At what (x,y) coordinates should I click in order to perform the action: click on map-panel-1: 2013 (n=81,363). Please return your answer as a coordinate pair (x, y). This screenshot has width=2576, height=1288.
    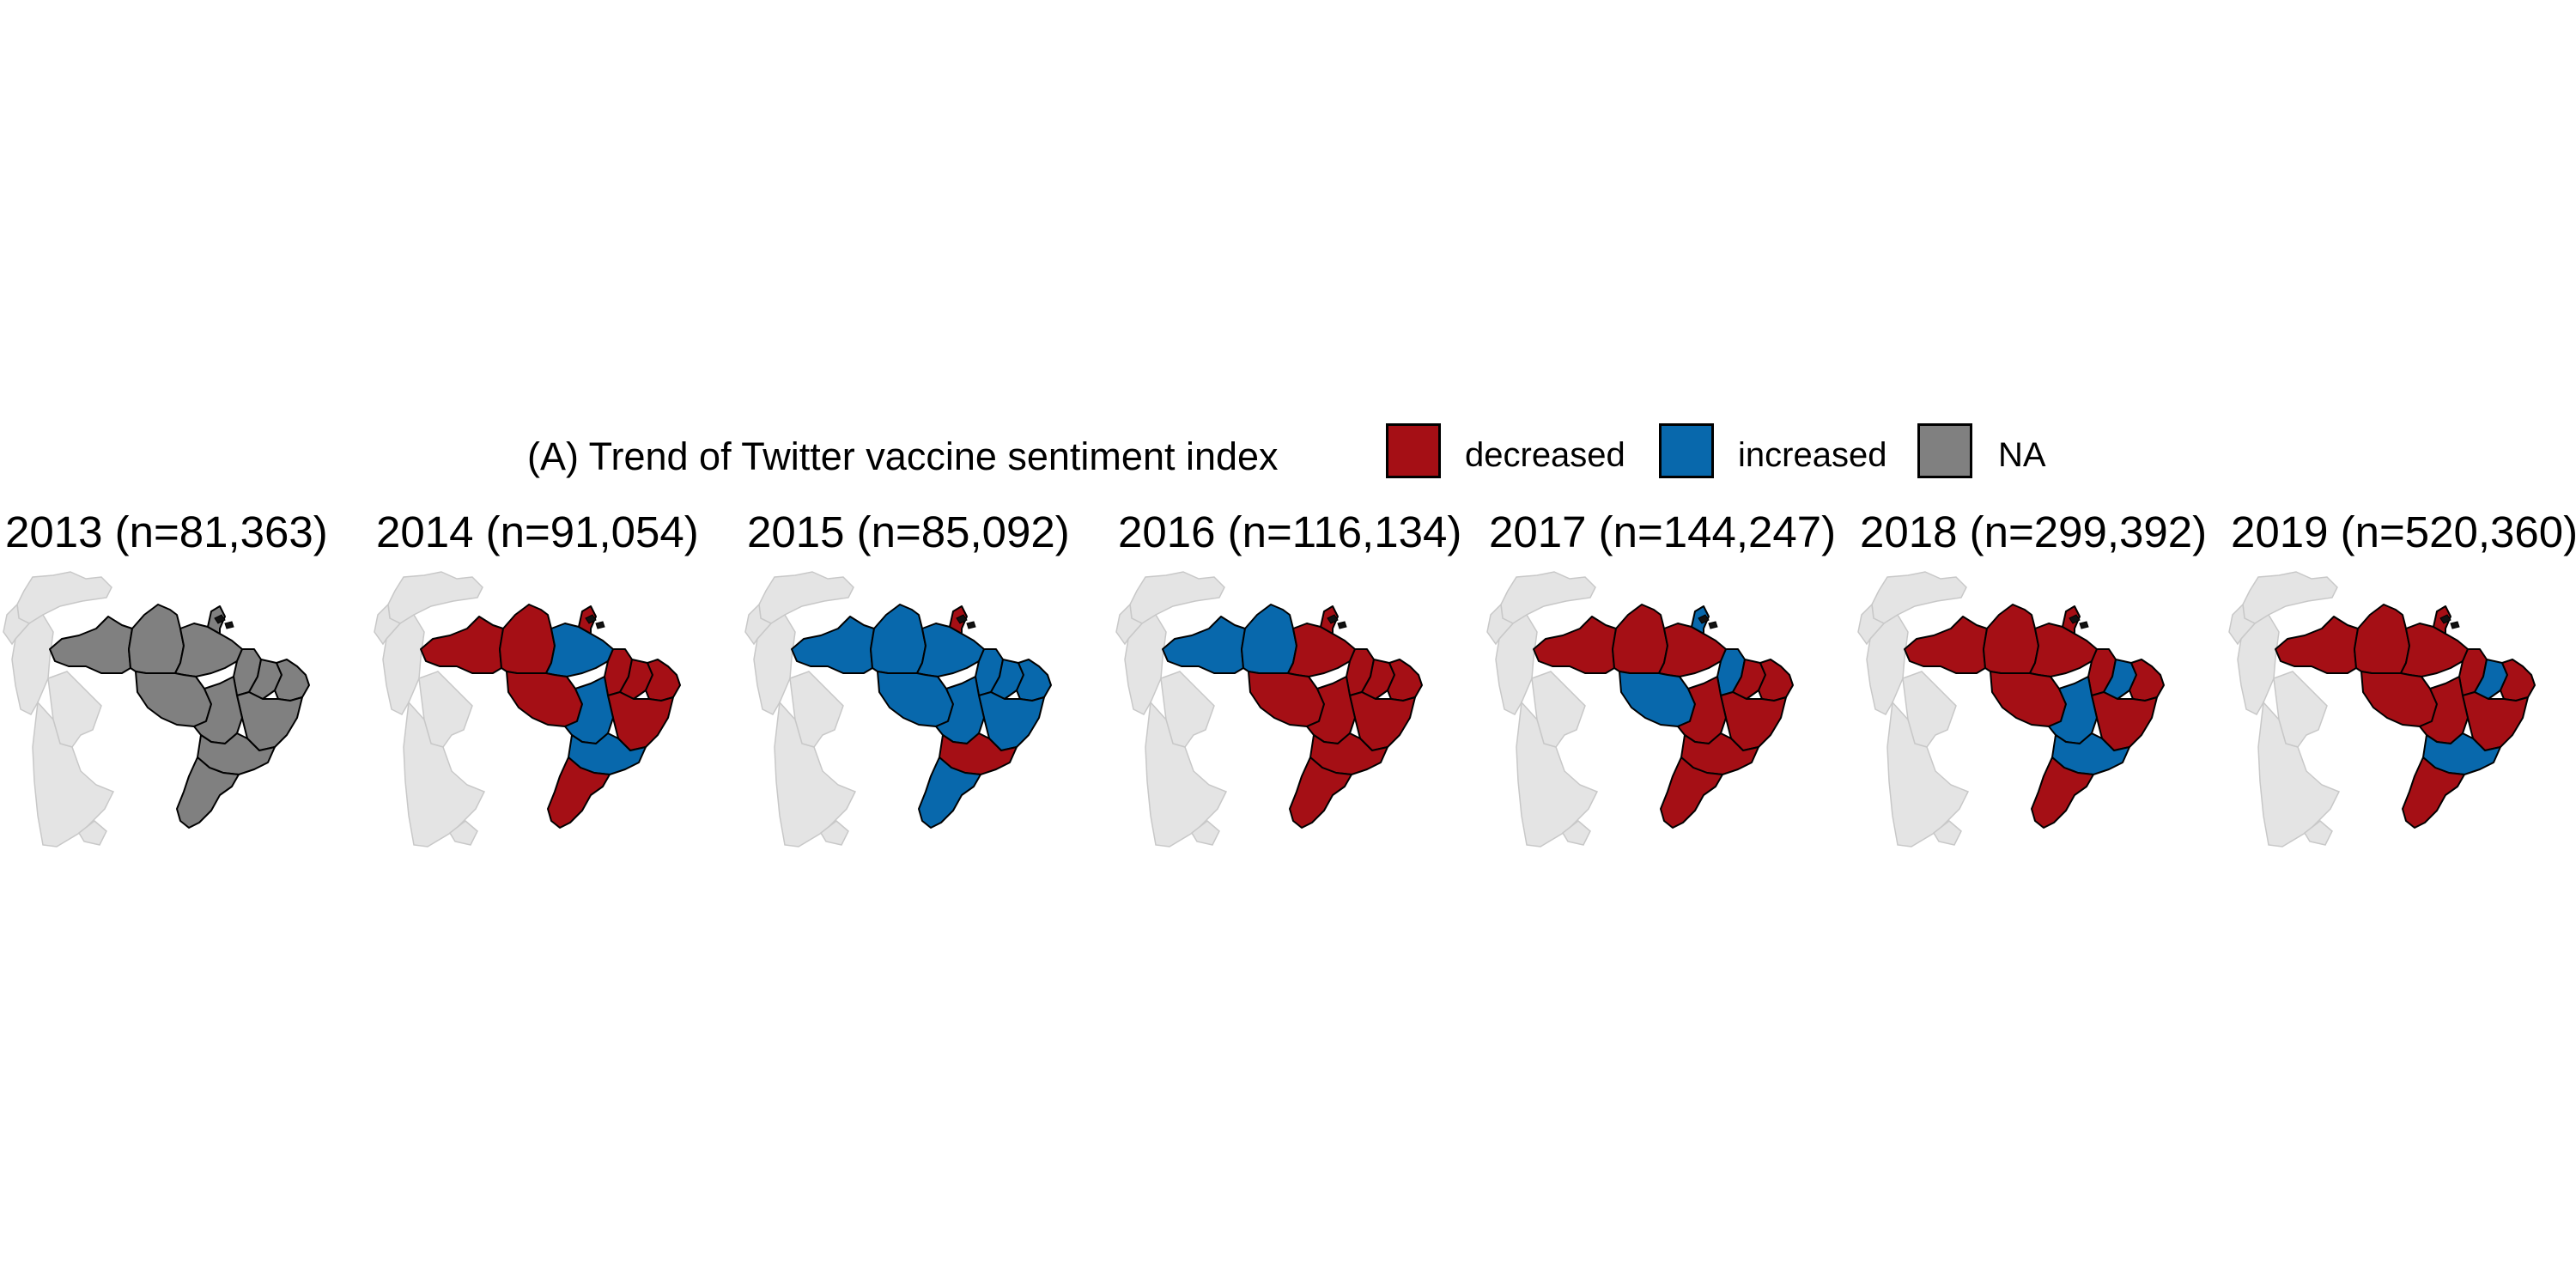
    Looking at the image, I should click on (186, 687).